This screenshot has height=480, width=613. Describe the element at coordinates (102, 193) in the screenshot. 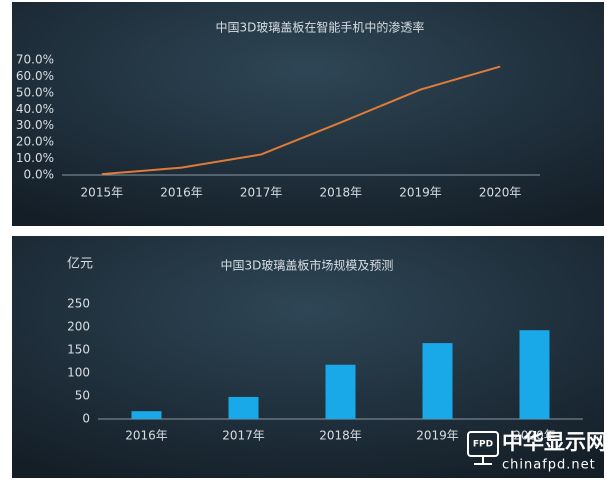

I see `x-tick-label: 2015年` at that location.